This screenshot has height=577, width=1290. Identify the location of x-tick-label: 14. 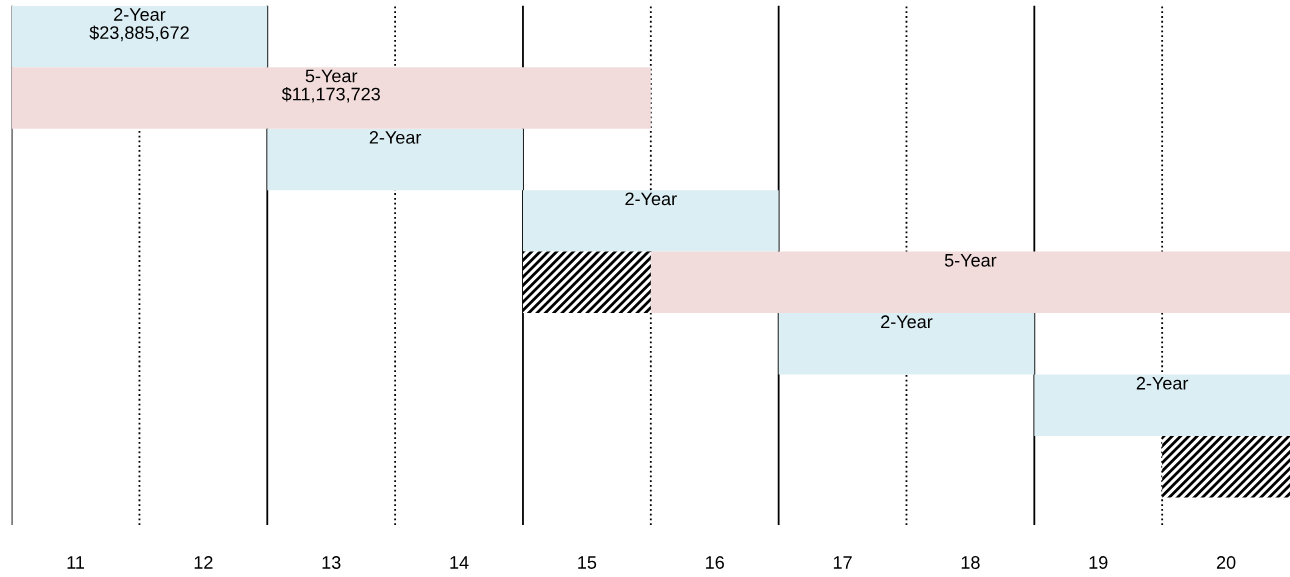
(459, 562).